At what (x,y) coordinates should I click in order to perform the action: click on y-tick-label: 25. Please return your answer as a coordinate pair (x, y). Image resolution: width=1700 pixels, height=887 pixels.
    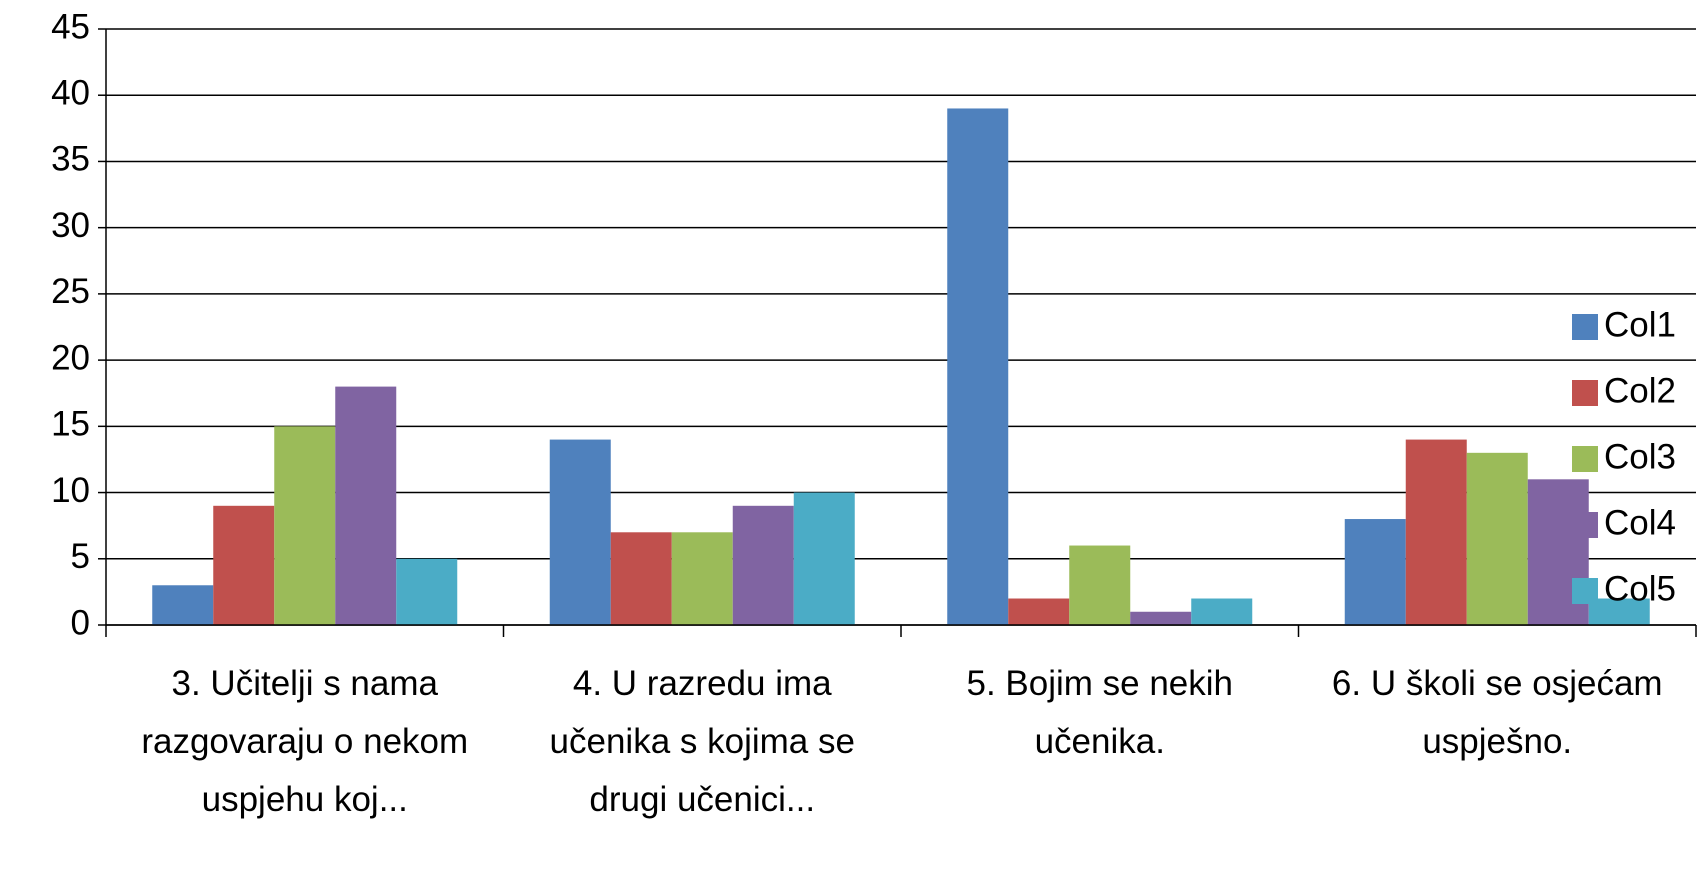
    Looking at the image, I should click on (70, 291).